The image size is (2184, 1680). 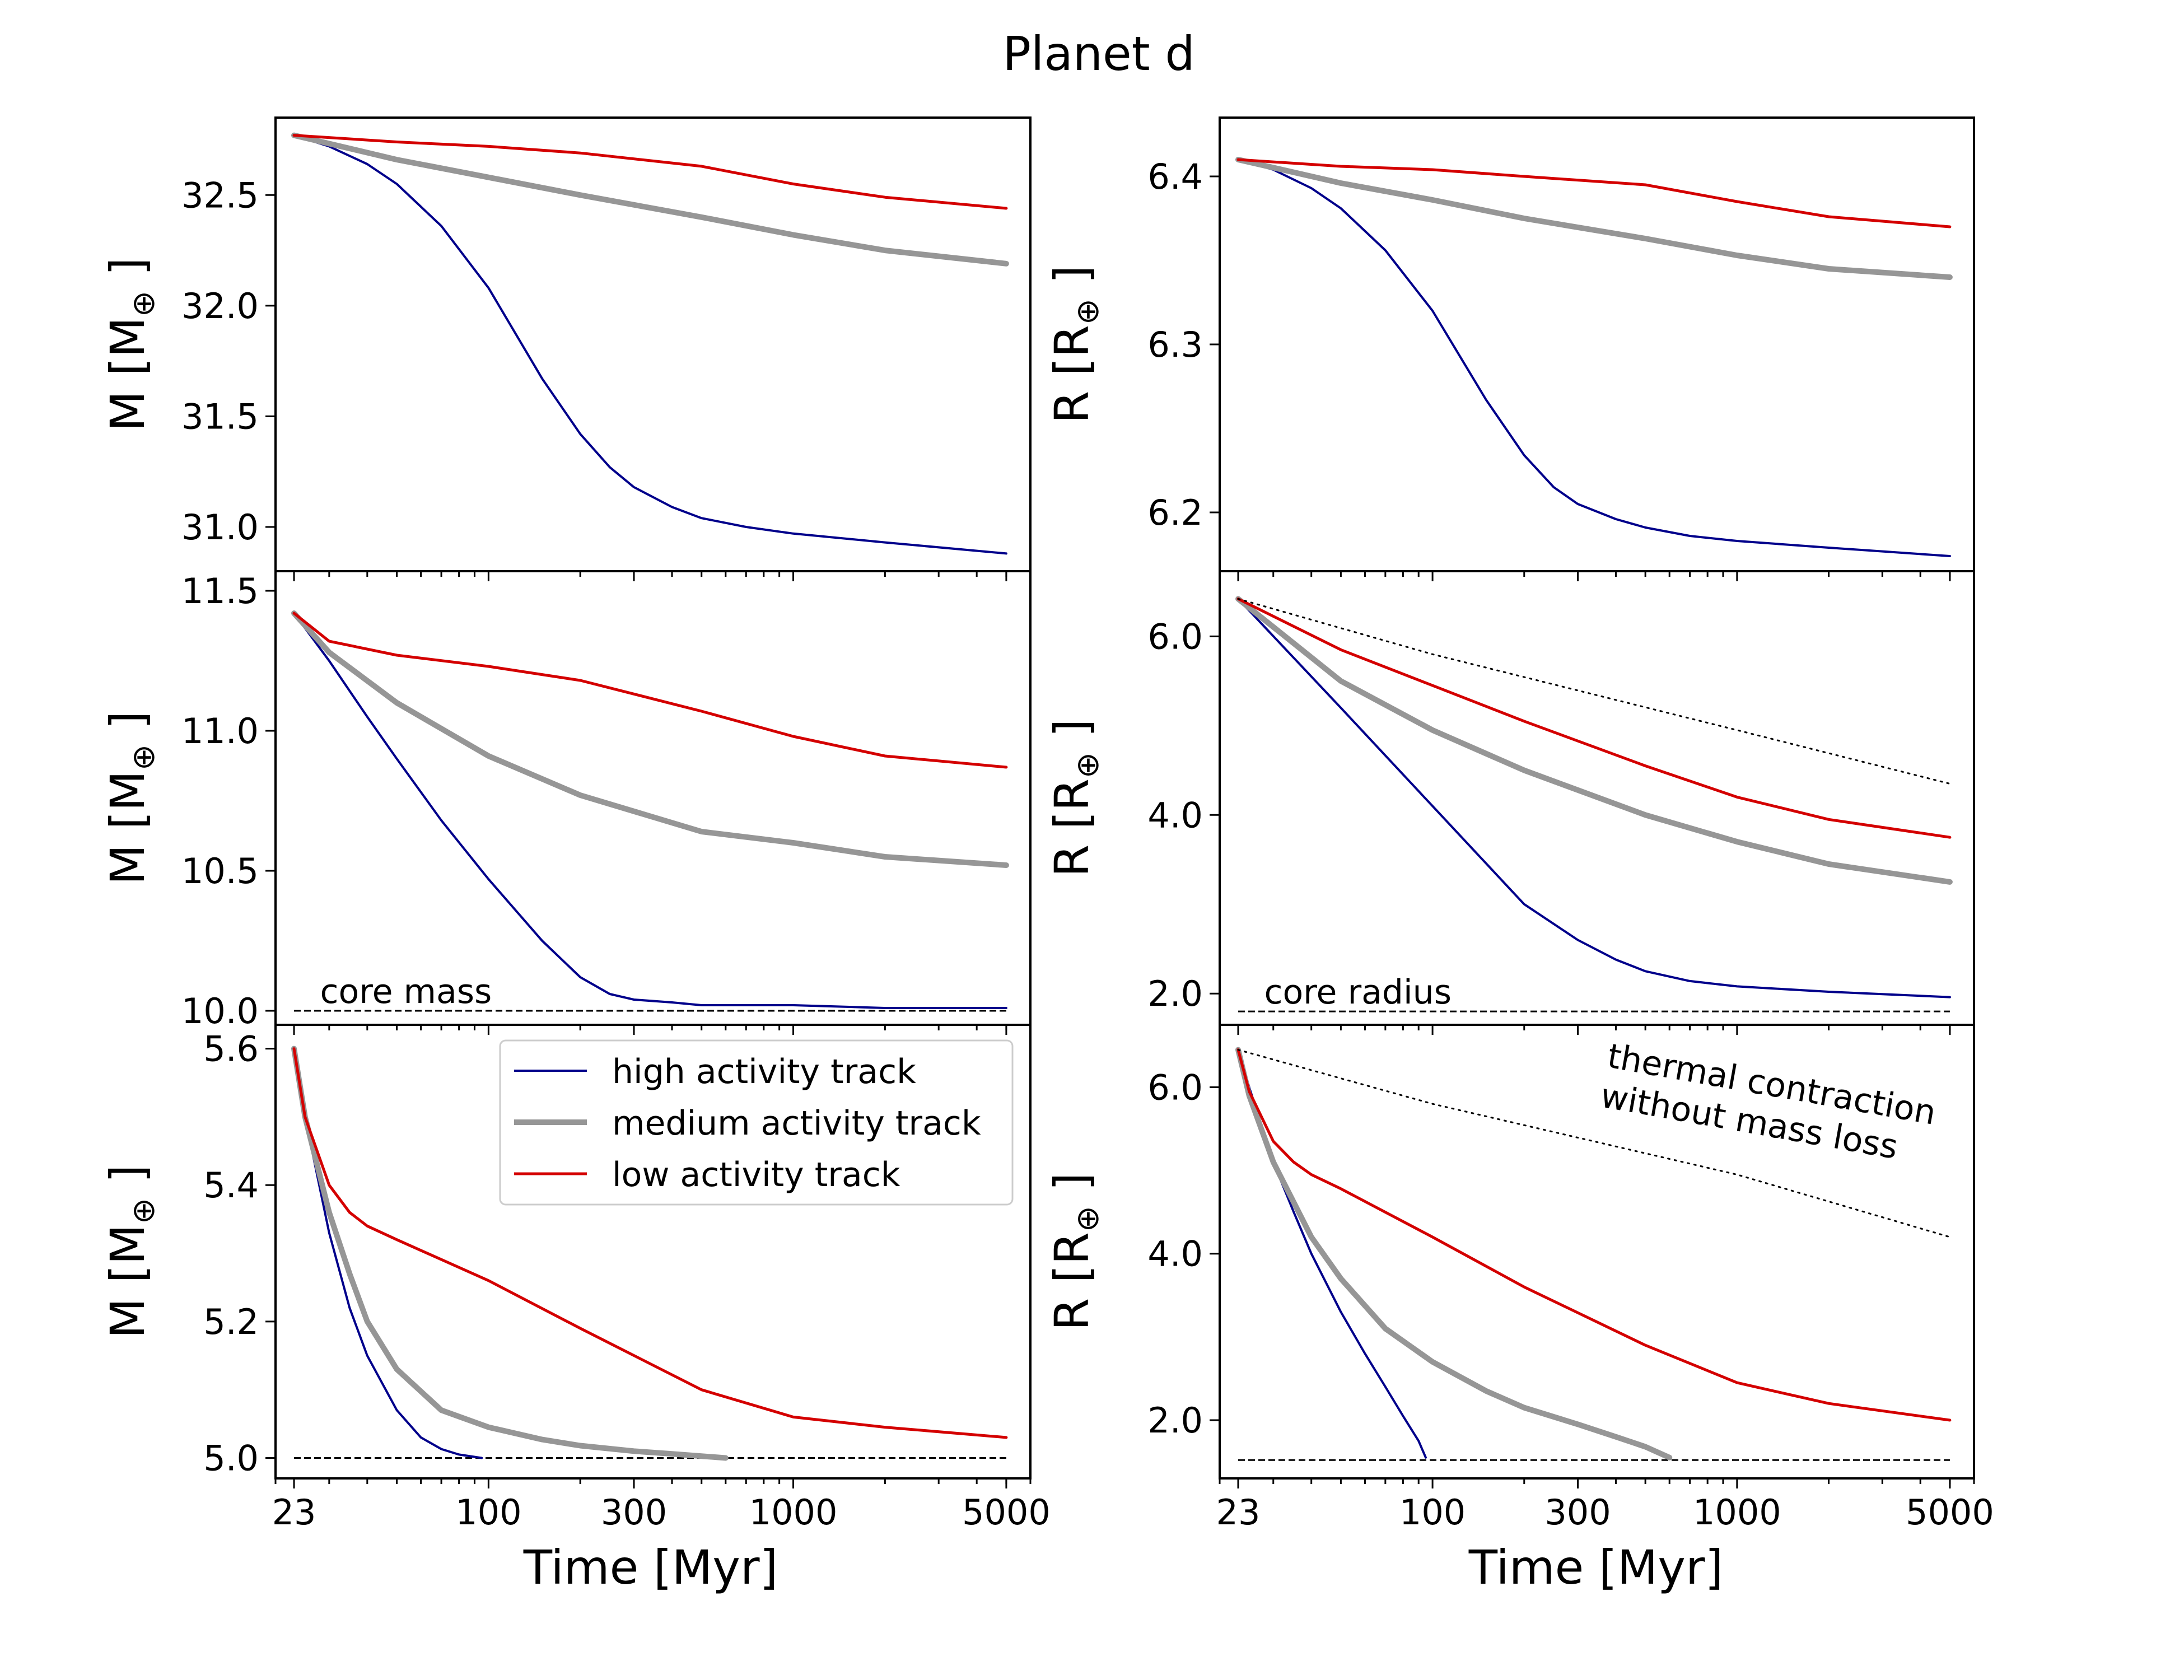 What do you see at coordinates (1098, 54) in the screenshot?
I see `figure-title: Planet d` at bounding box center [1098, 54].